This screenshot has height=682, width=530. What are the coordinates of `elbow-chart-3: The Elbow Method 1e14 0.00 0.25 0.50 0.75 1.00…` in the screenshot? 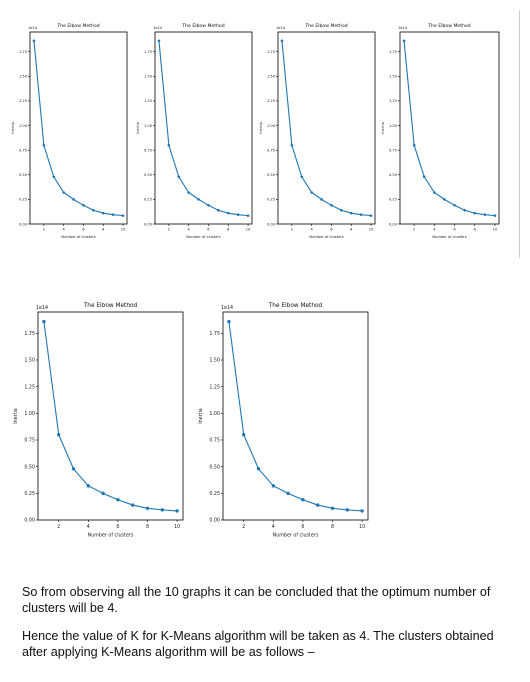 It's located at (319, 132).